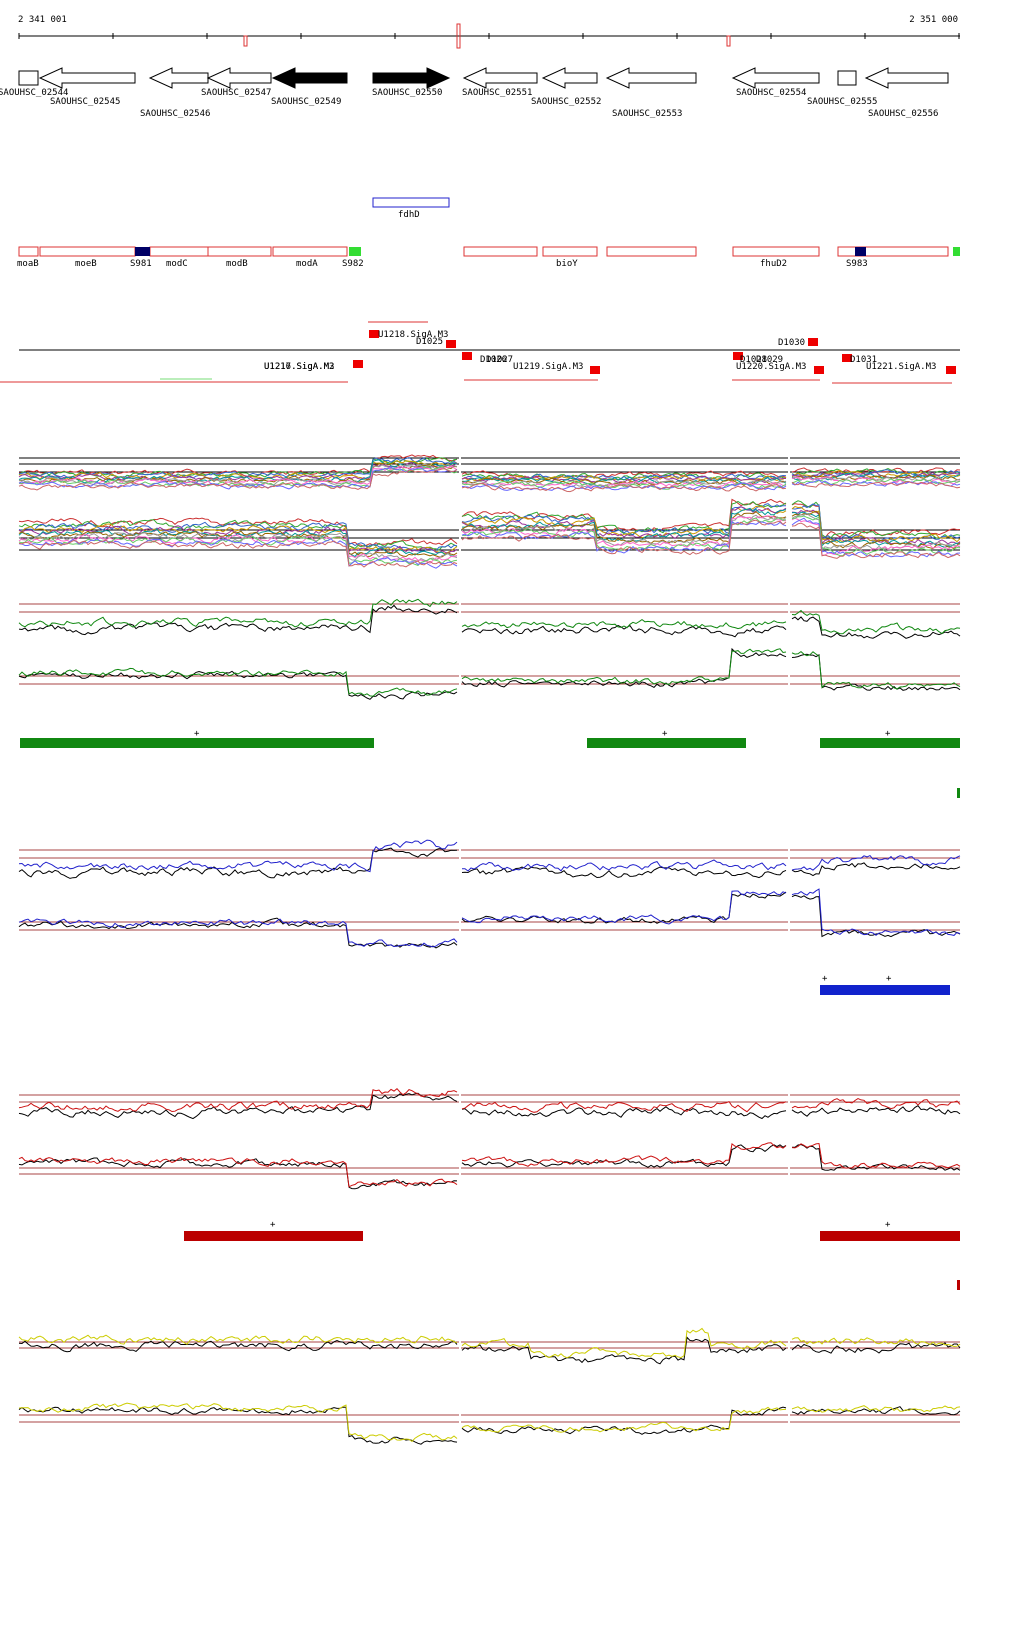  What do you see at coordinates (409, 215) in the screenshot?
I see `feature-label: fdhD` at bounding box center [409, 215].